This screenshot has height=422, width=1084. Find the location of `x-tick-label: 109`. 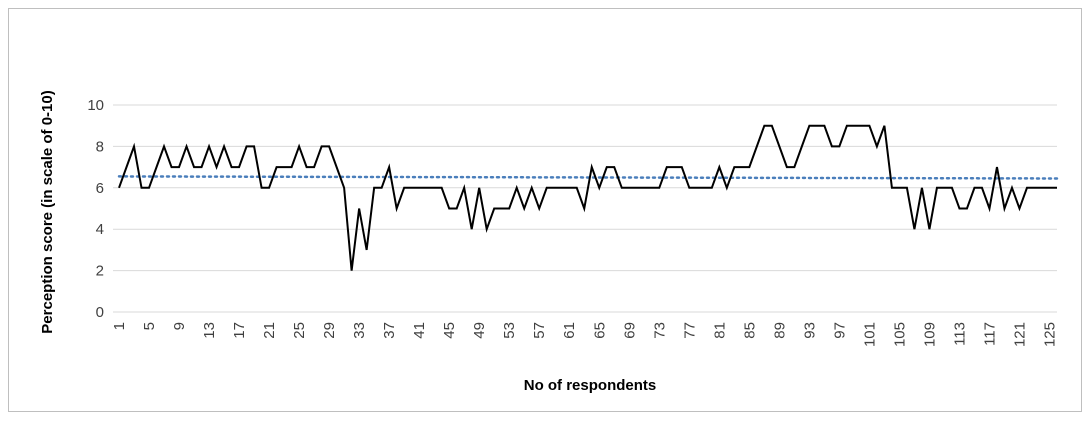

x-tick-label: 109 is located at coordinates (929, 334).